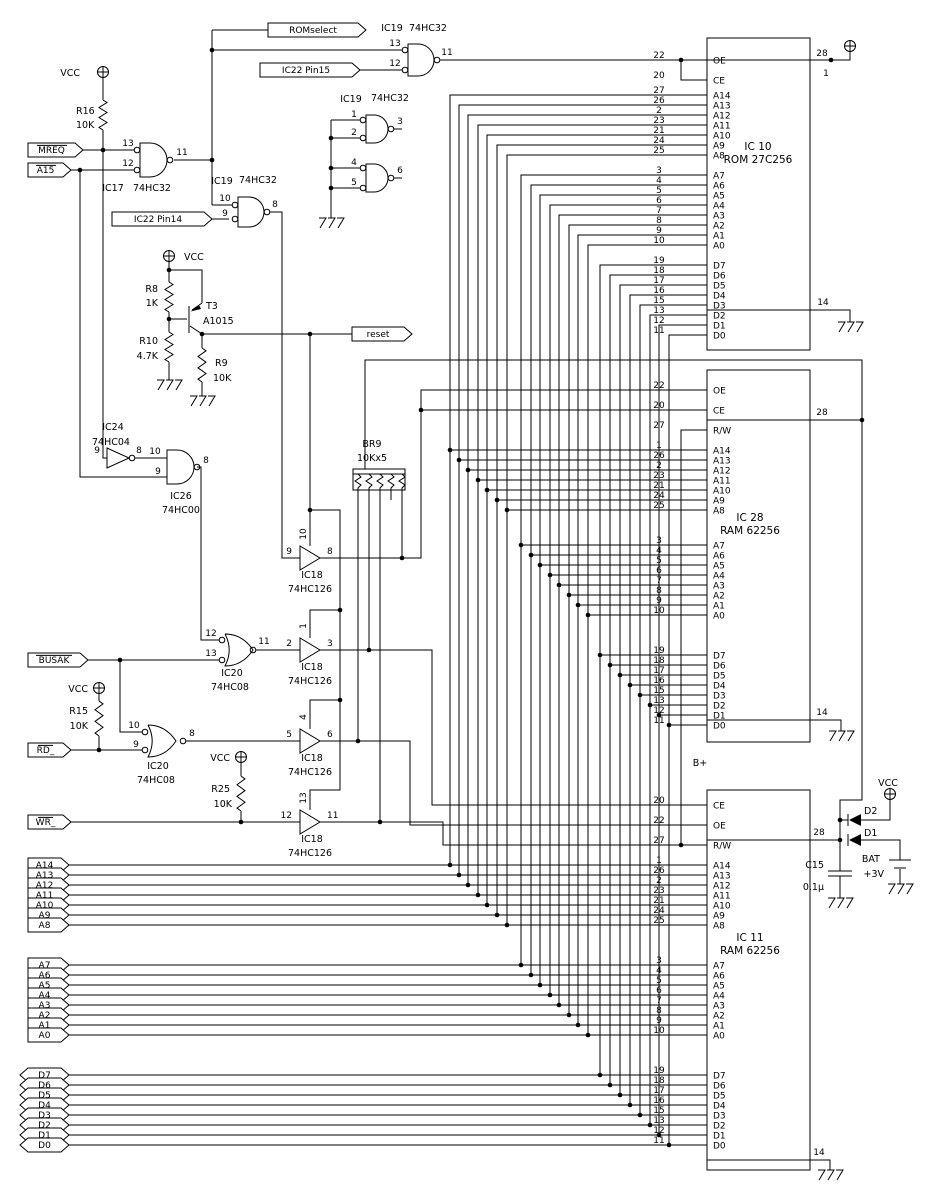  Describe the element at coordinates (421, 60) in the screenshot. I see `gate-ic19a` at that location.